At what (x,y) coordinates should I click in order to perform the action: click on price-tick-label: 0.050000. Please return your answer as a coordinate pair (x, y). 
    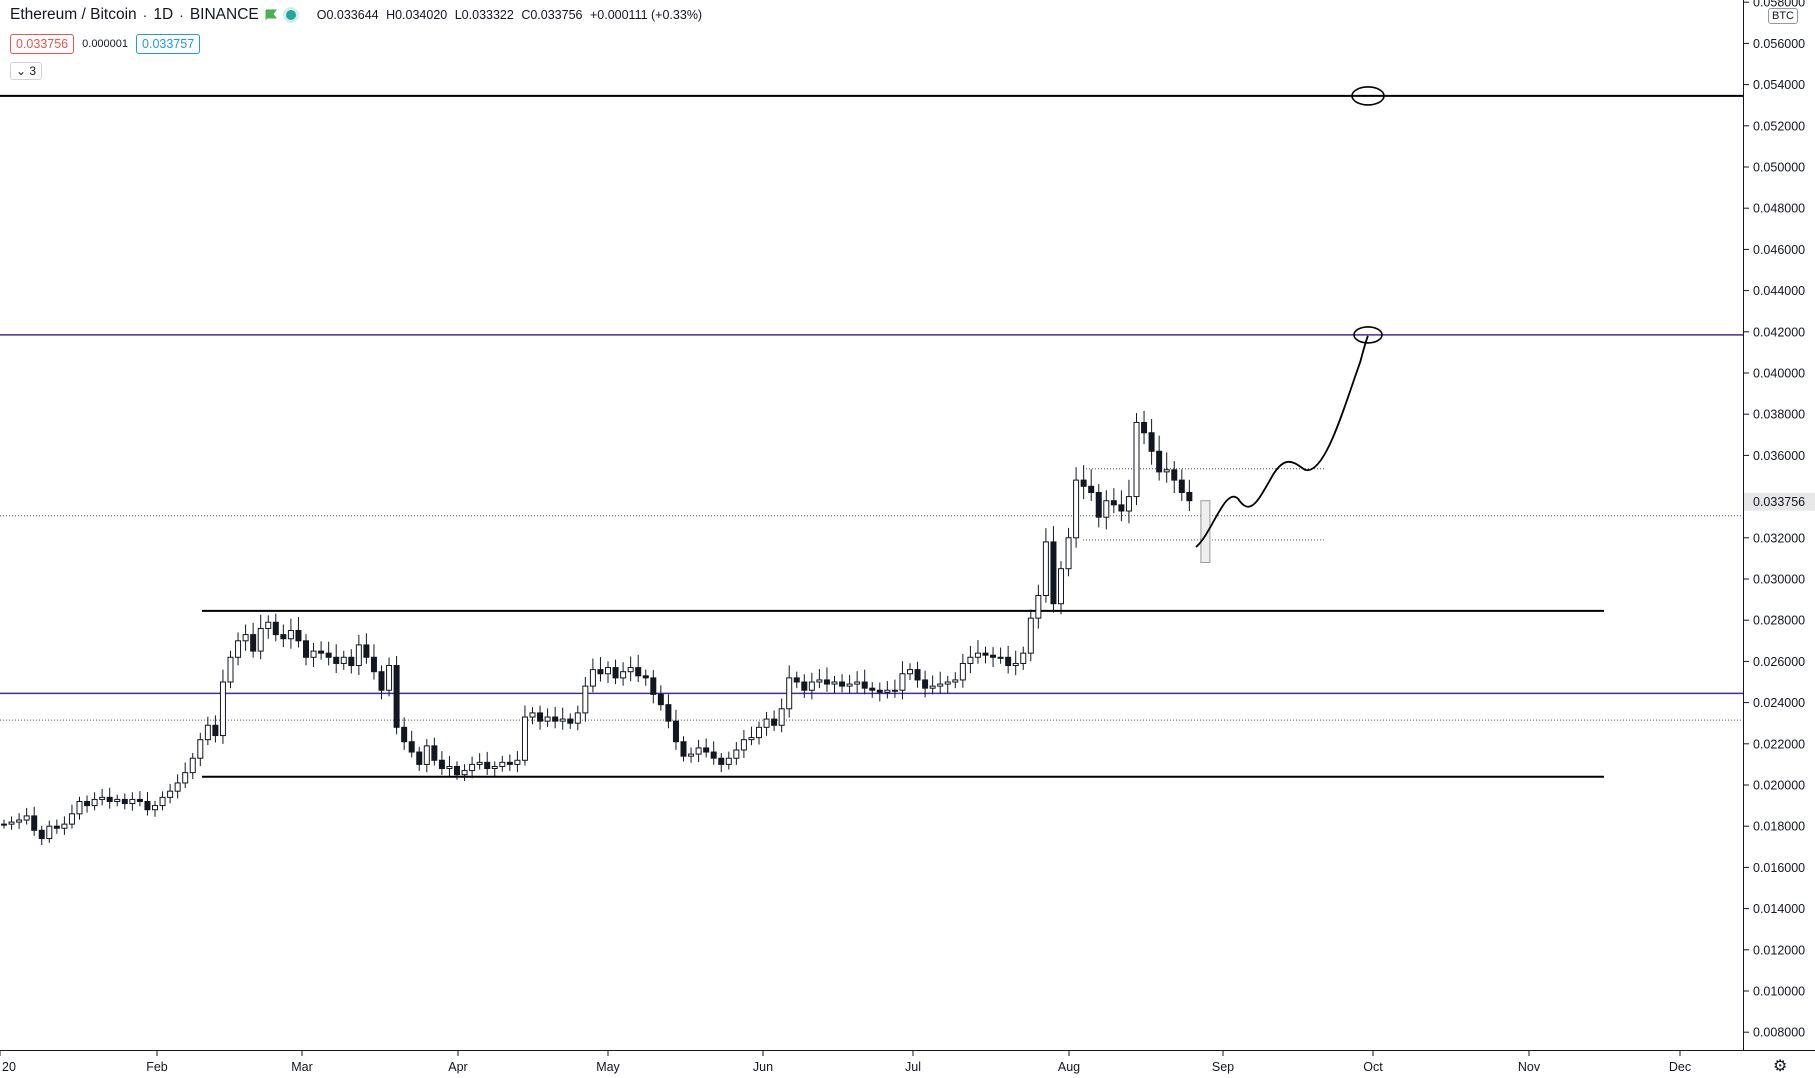
    Looking at the image, I should click on (1779, 168).